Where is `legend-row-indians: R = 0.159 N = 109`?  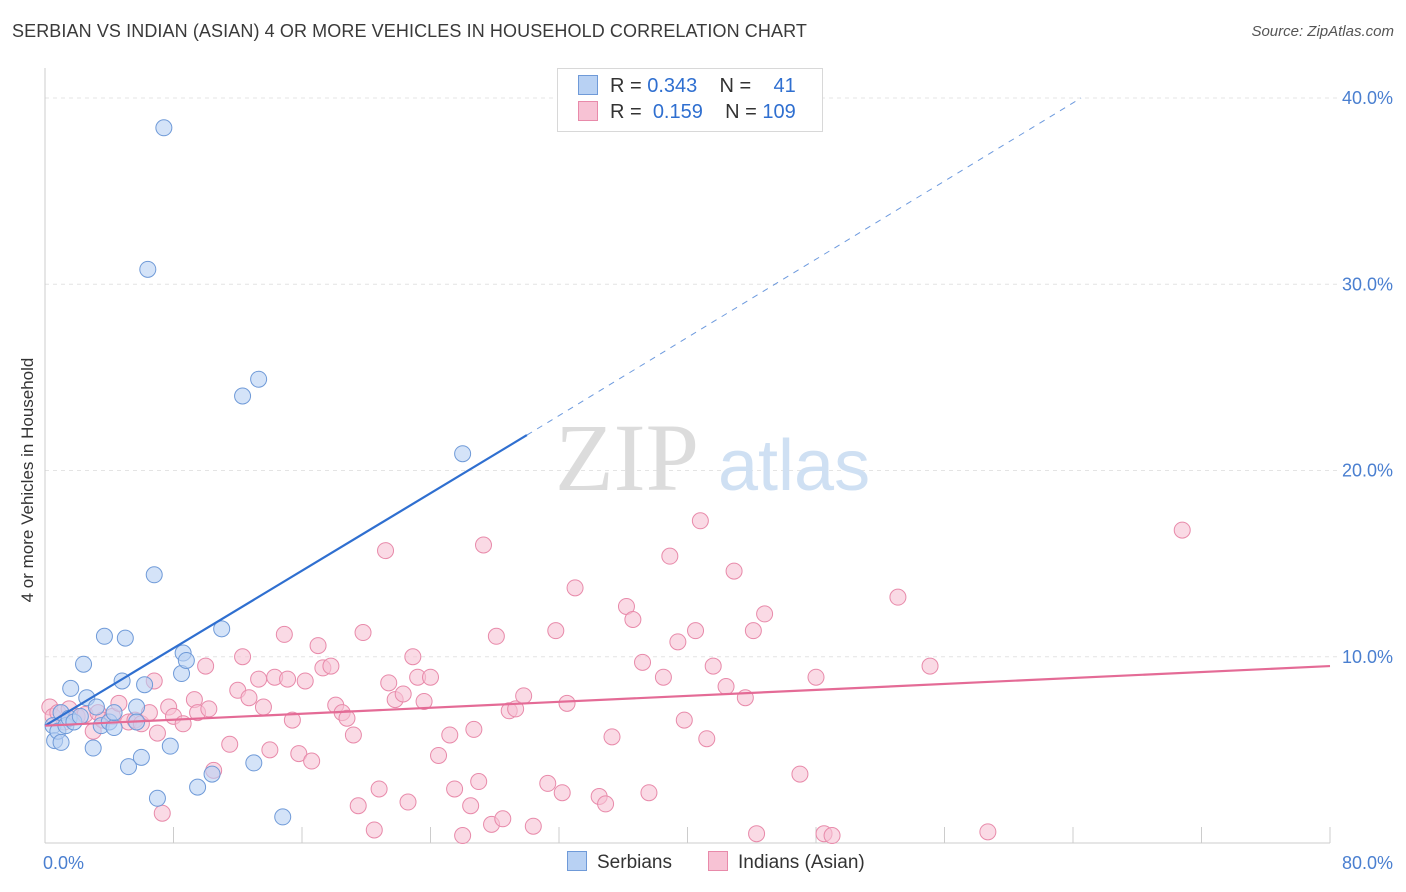
legend-row-indians: R = 0.159 N = 109 is located at coordinates (687, 114).